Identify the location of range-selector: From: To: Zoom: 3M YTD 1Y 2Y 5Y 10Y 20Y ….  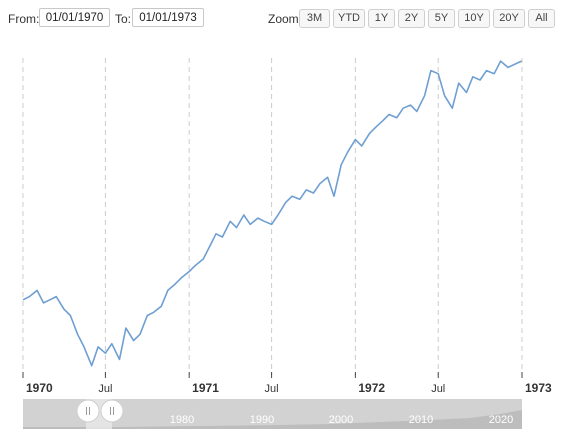
(284, 18).